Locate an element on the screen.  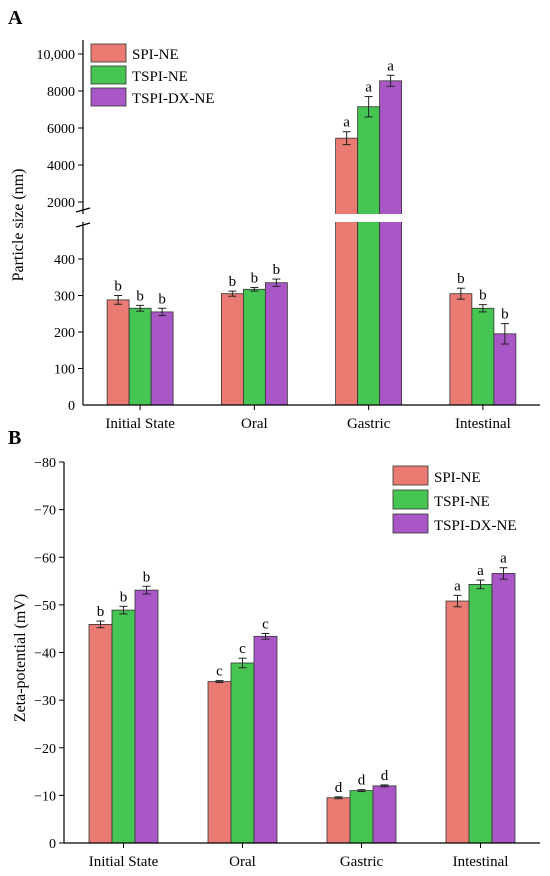
y-tick-label: 6000 is located at coordinates (61, 129).